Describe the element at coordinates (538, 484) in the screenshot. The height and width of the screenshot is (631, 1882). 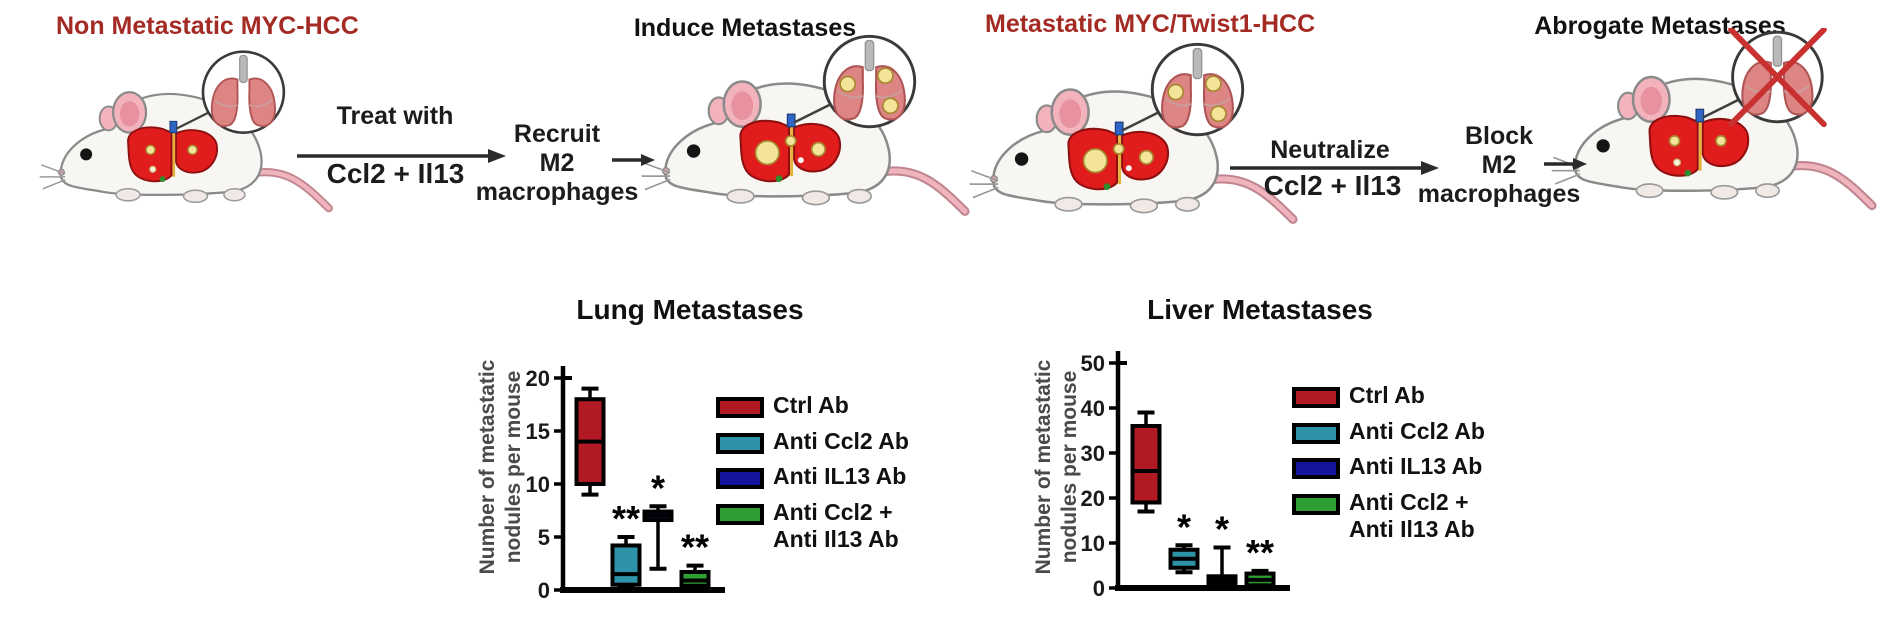
I see `y-tick-label: 10` at that location.